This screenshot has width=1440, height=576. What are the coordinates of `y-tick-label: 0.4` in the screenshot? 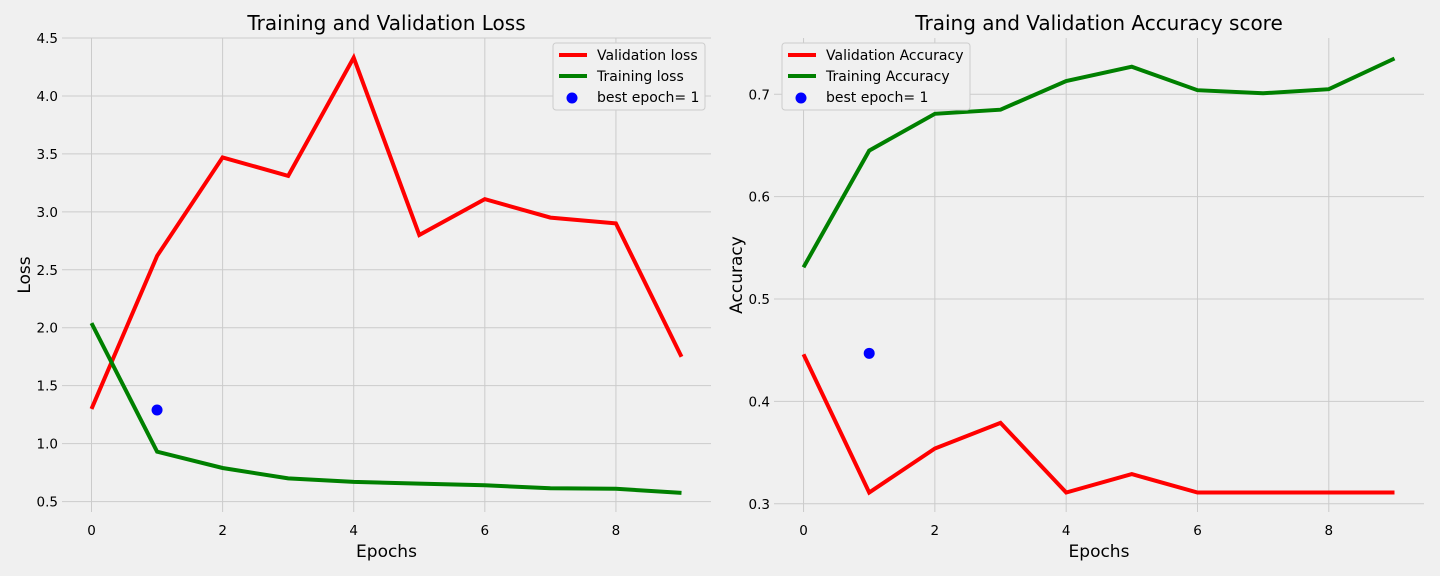 It's located at (759, 402).